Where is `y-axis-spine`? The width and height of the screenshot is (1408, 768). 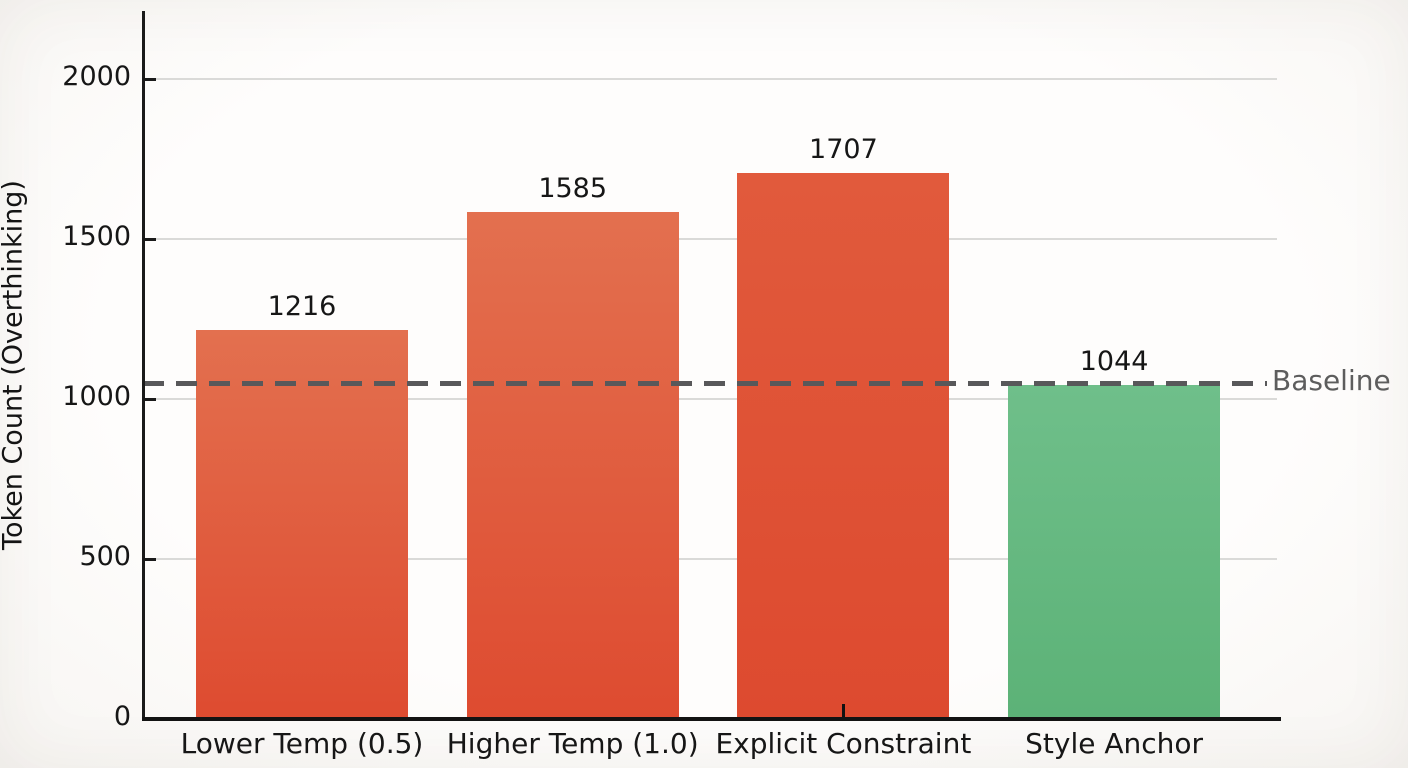
y-axis-spine is located at coordinates (143, 366).